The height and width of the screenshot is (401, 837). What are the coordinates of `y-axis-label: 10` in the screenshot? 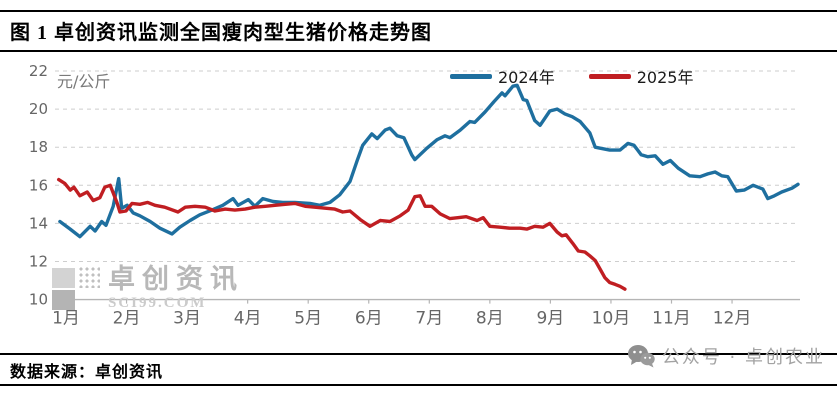 It's located at (38, 300).